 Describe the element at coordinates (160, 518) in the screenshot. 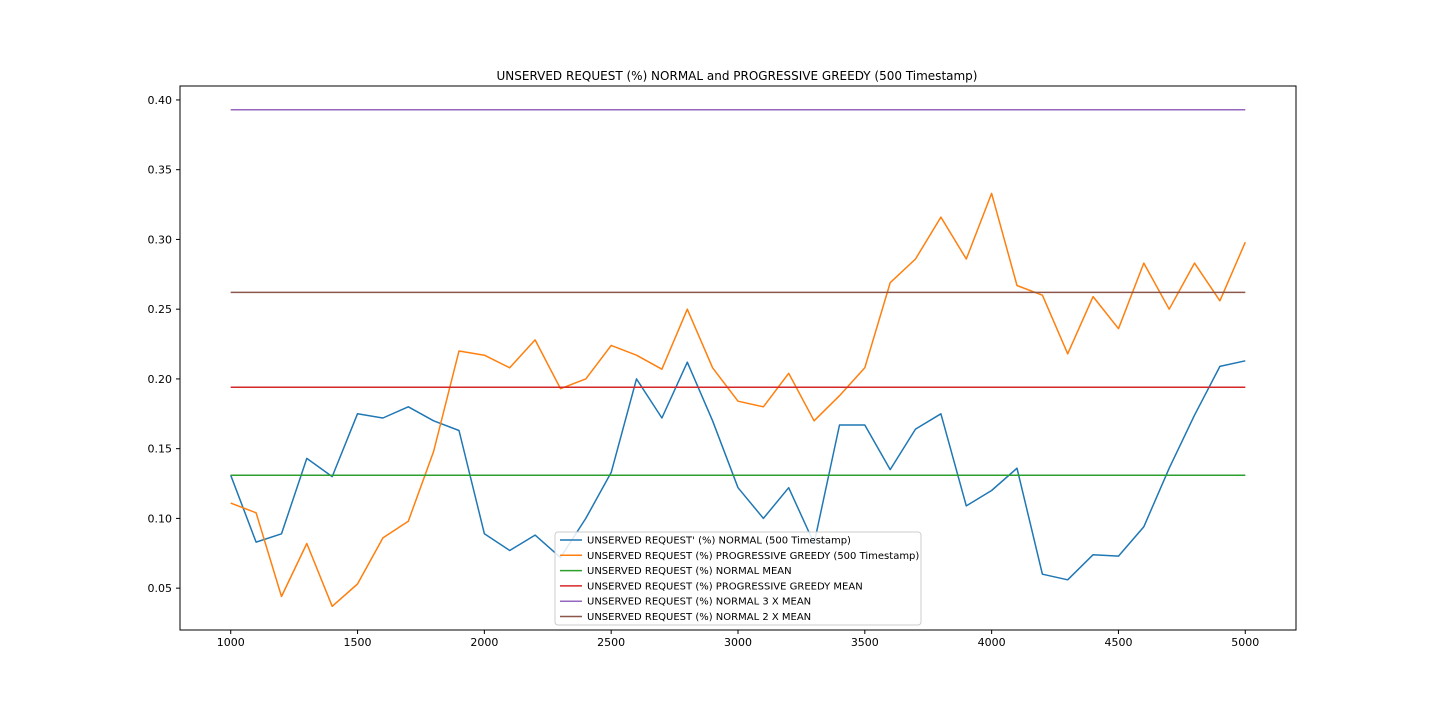

I see `y-tick-label: 0.10` at that location.